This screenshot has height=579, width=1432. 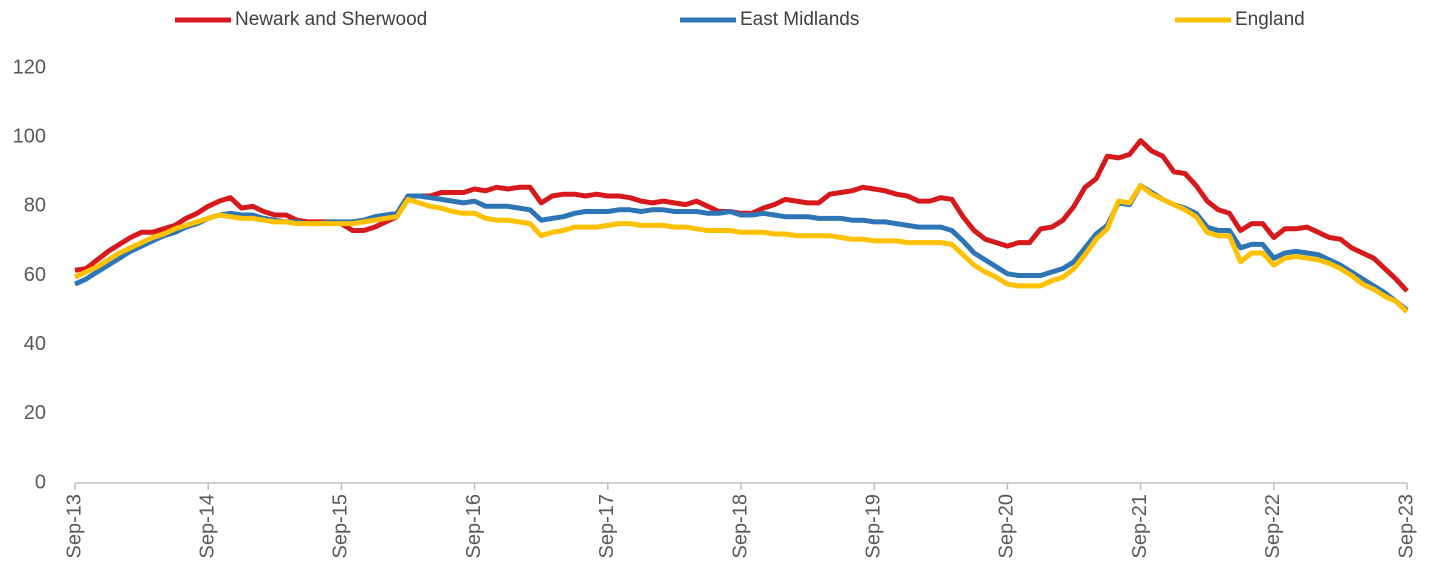 I want to click on legend-label: East Midlands, so click(x=799, y=19).